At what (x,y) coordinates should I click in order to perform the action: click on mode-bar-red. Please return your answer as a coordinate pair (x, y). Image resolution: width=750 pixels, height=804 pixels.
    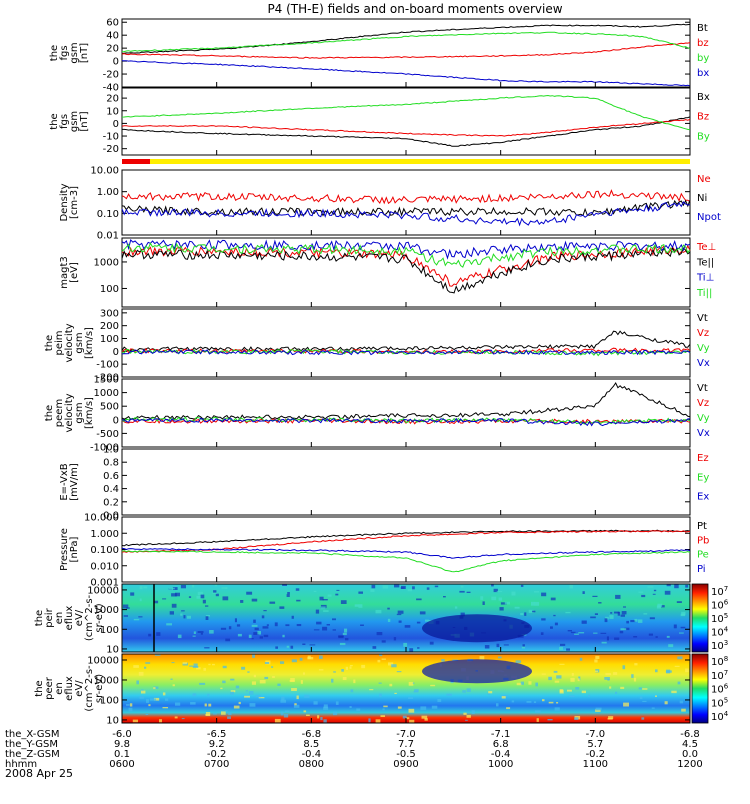
    Looking at the image, I should click on (136, 161).